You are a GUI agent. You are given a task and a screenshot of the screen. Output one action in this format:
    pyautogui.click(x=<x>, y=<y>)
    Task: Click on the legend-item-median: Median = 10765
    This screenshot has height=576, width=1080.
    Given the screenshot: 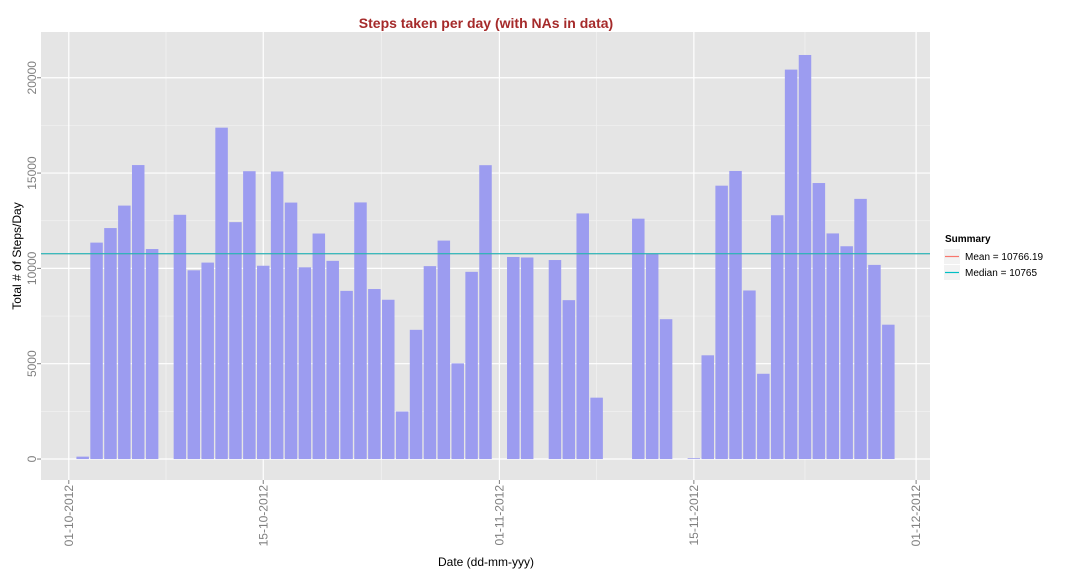 What is the action you would take?
    pyautogui.click(x=990, y=272)
    